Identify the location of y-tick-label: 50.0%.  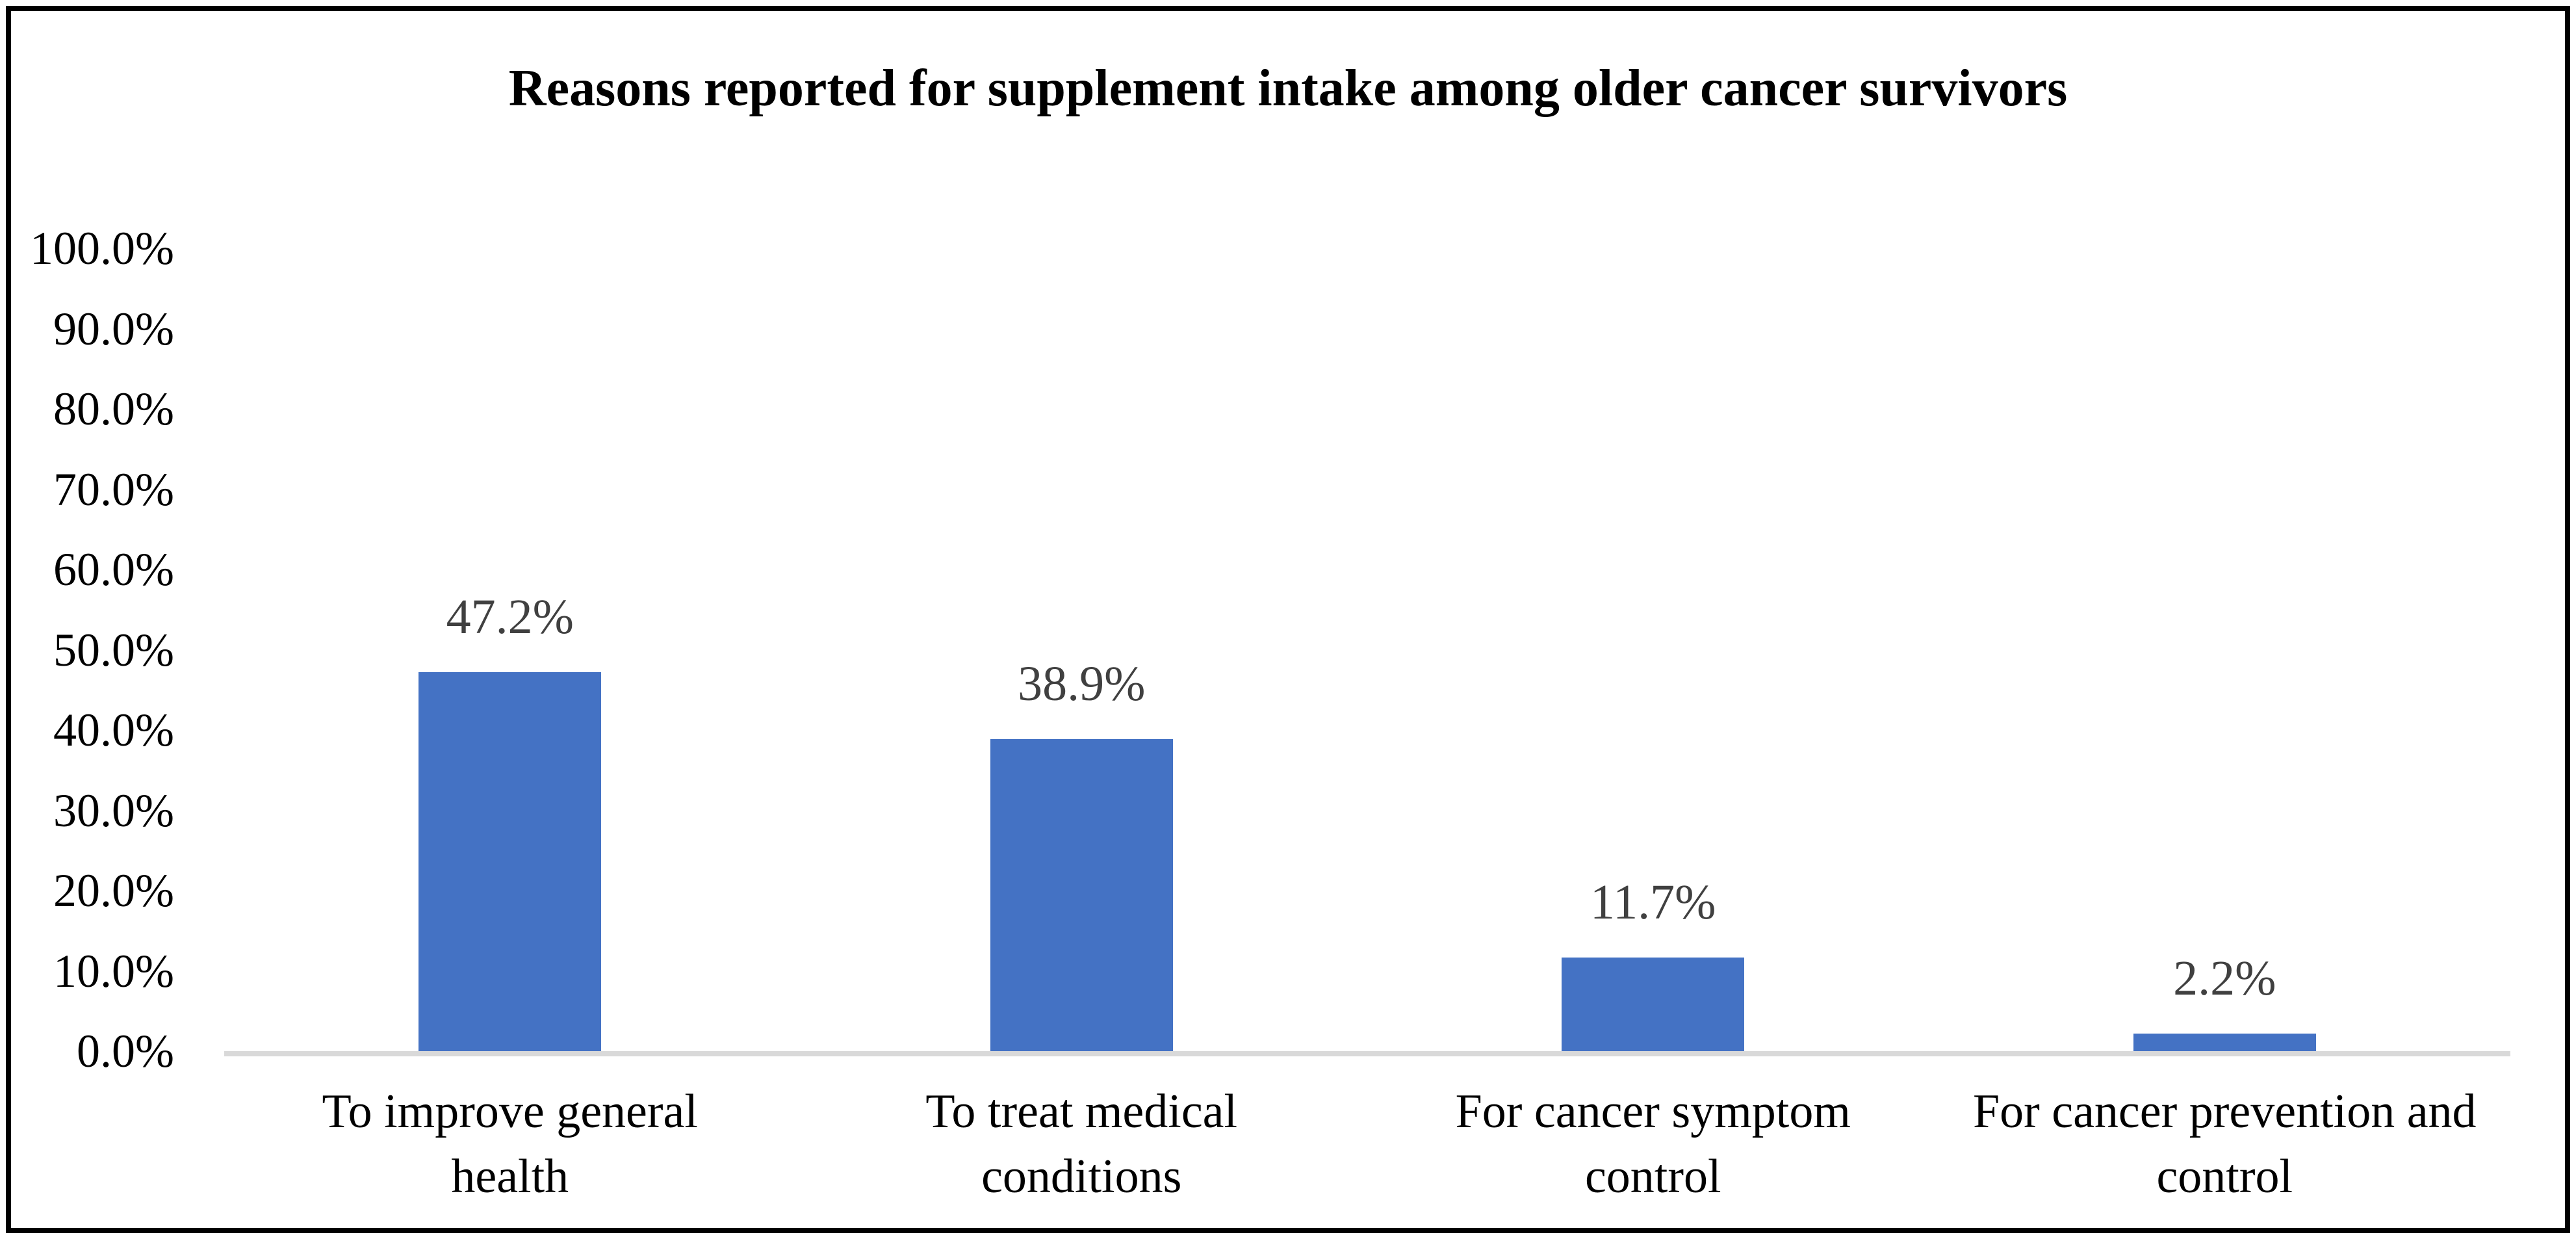
(113, 649).